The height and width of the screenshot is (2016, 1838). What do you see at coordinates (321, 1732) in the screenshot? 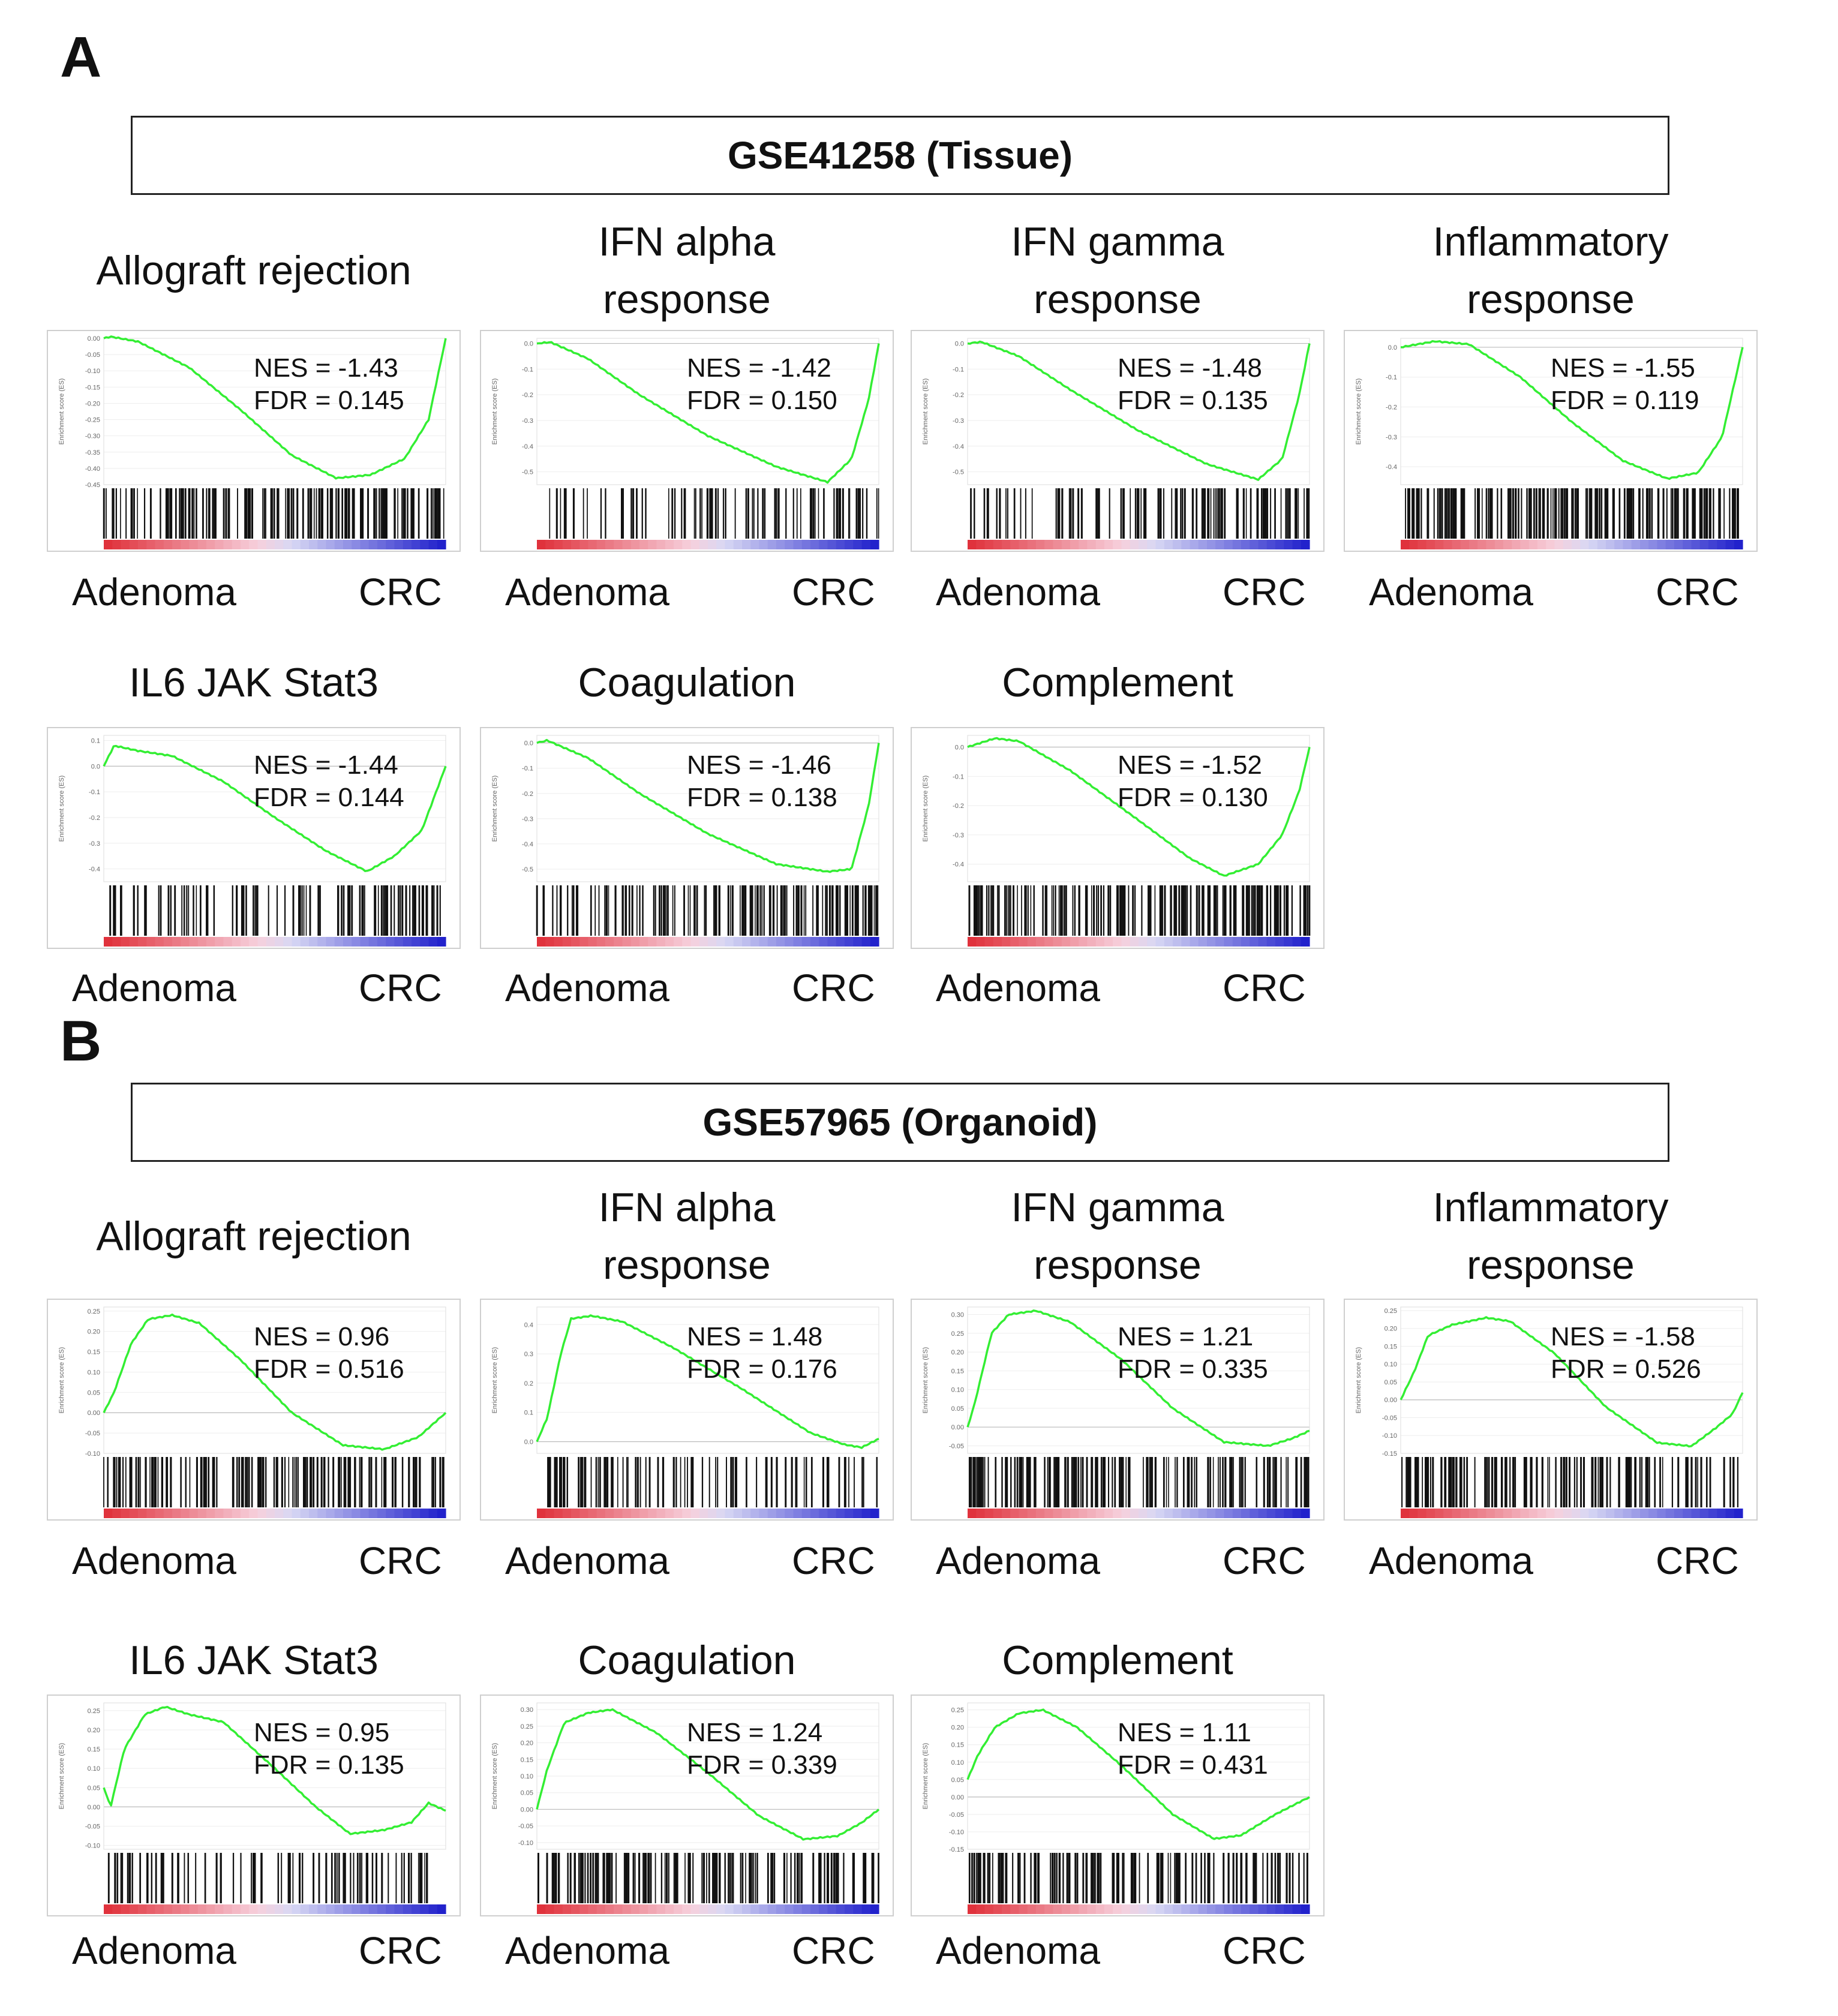
I see `nes-label: NES = 0.95` at bounding box center [321, 1732].